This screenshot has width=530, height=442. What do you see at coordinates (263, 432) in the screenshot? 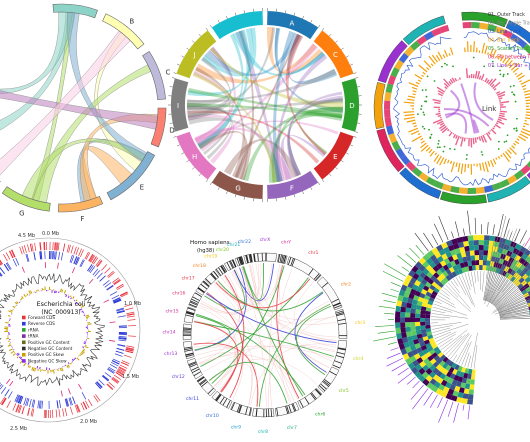
I see `chromosome-label: chr8` at bounding box center [263, 432].